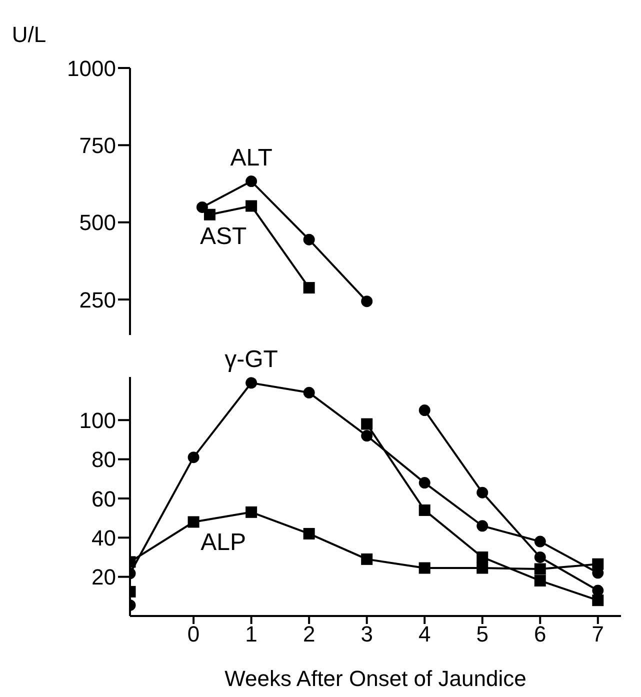  Describe the element at coordinates (104, 459) in the screenshot. I see `y-tick-label: 80` at that location.